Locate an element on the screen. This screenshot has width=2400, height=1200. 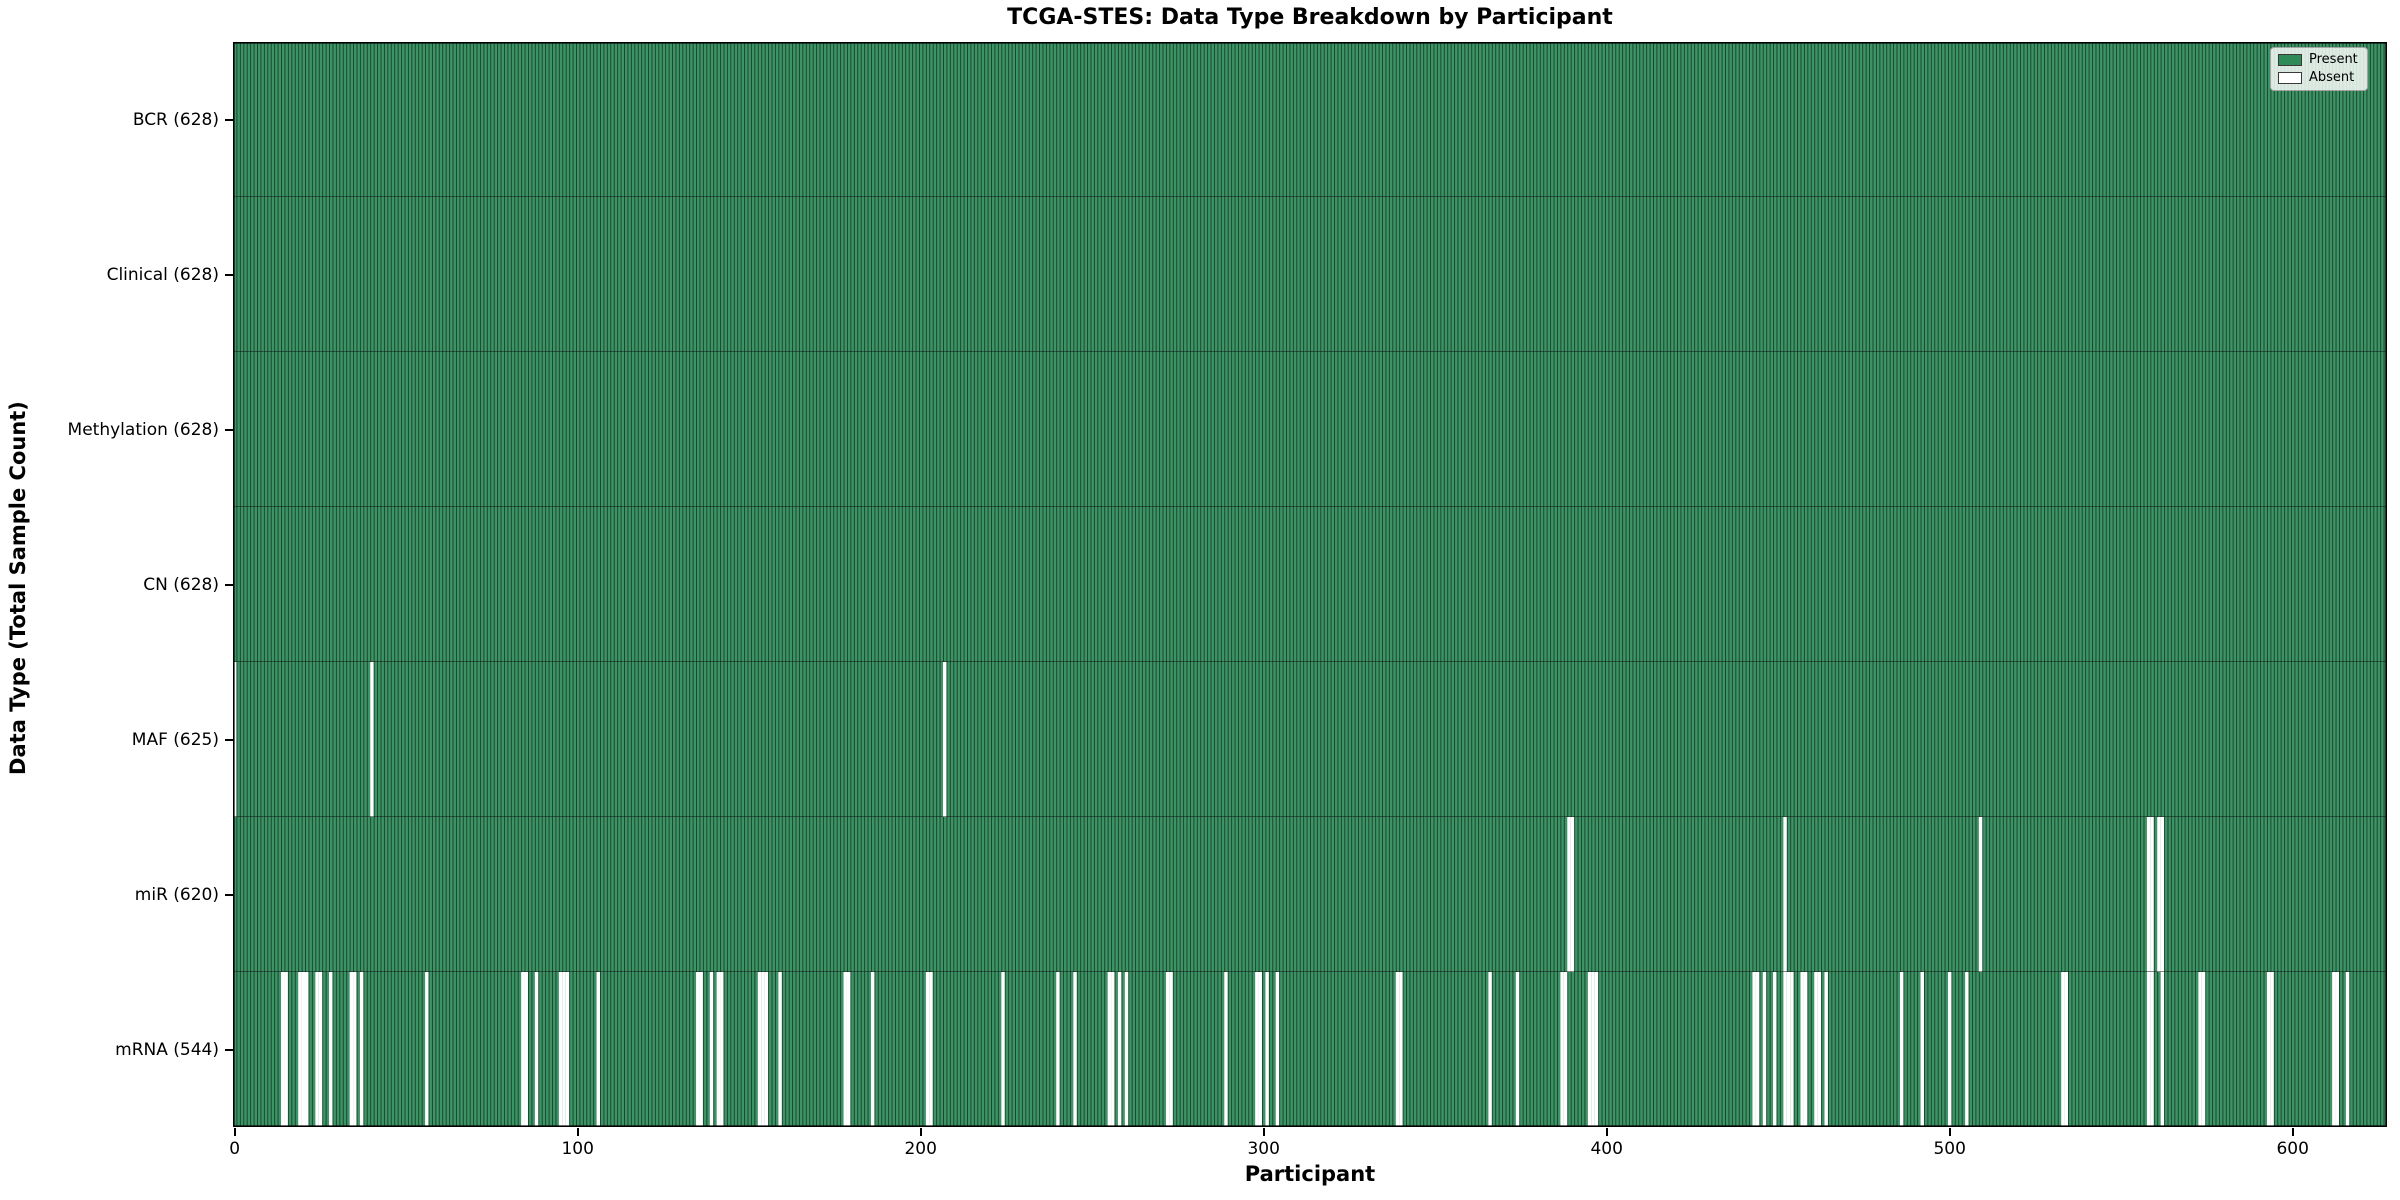
row-mrna is located at coordinates (1310, 1049).